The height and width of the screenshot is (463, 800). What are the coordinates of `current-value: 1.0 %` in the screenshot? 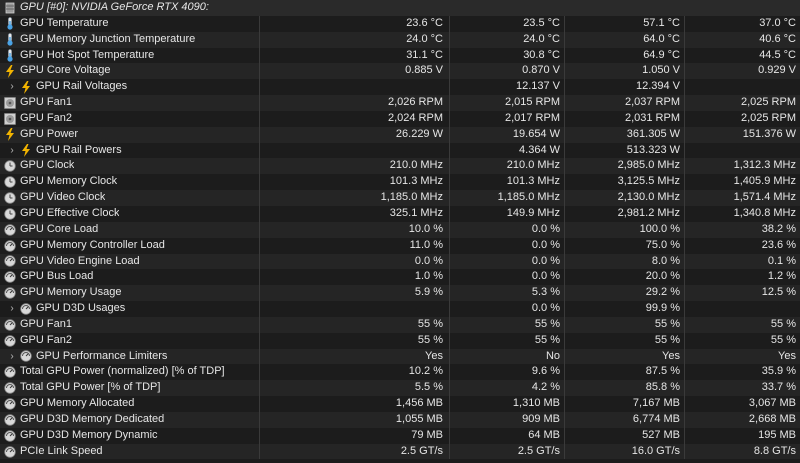 It's located at (355, 277).